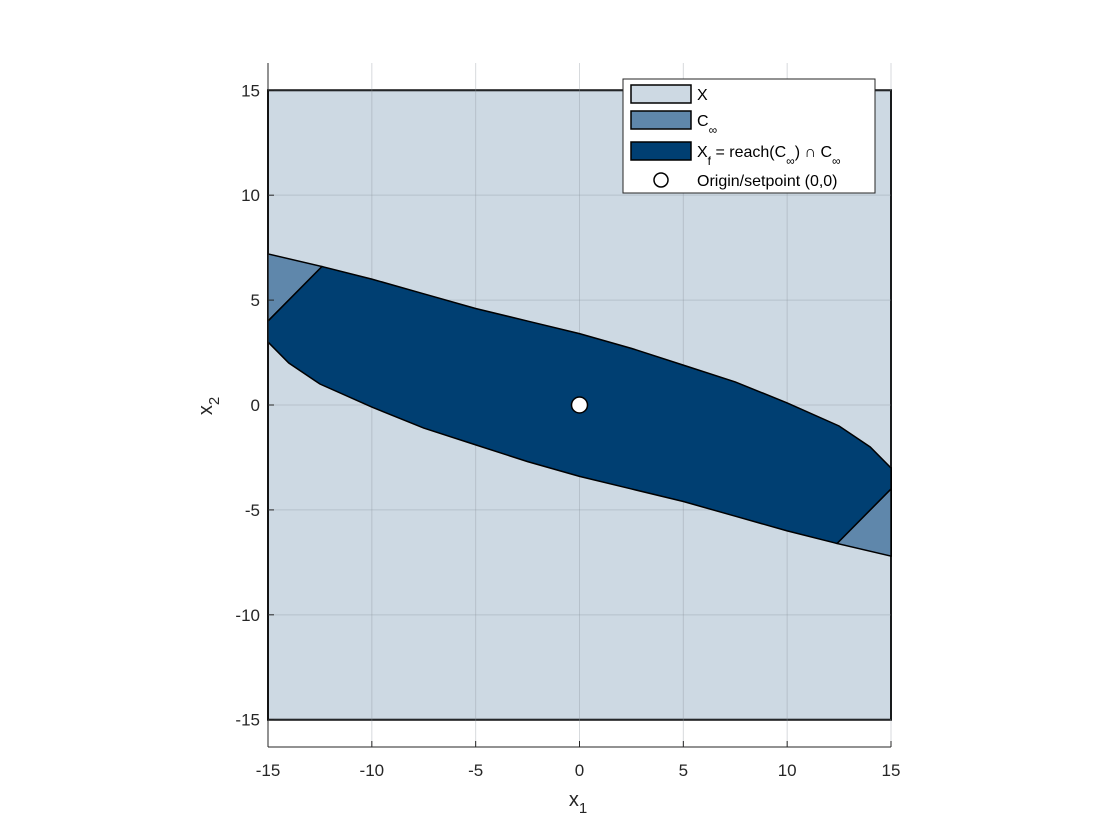 This screenshot has height=840, width=1120. I want to click on x-tick-label: 10, so click(787, 770).